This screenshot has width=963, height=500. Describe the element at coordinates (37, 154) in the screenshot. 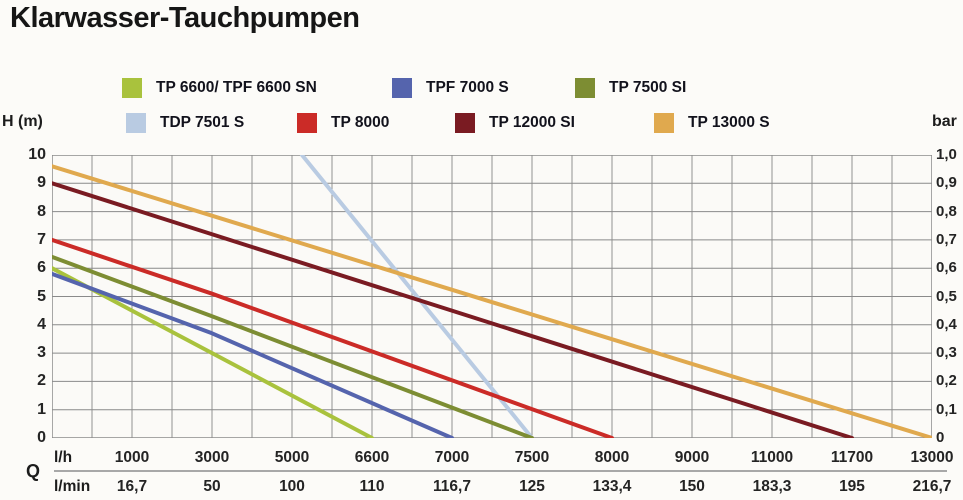

I see `y-axis-left-tick-label: 10` at that location.